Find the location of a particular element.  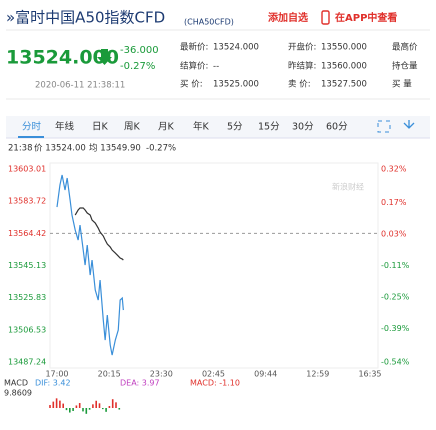

fullscreen-icon is located at coordinates (384, 126).